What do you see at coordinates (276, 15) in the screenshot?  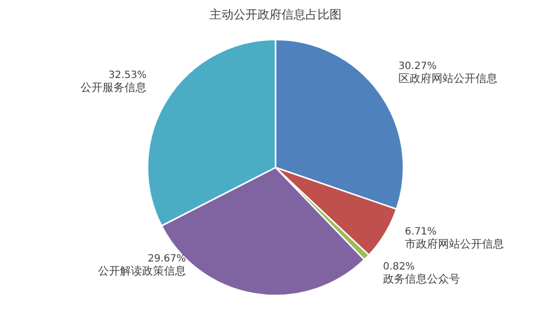 I see `chart-title: 主动公开政府信息占比图` at bounding box center [276, 15].